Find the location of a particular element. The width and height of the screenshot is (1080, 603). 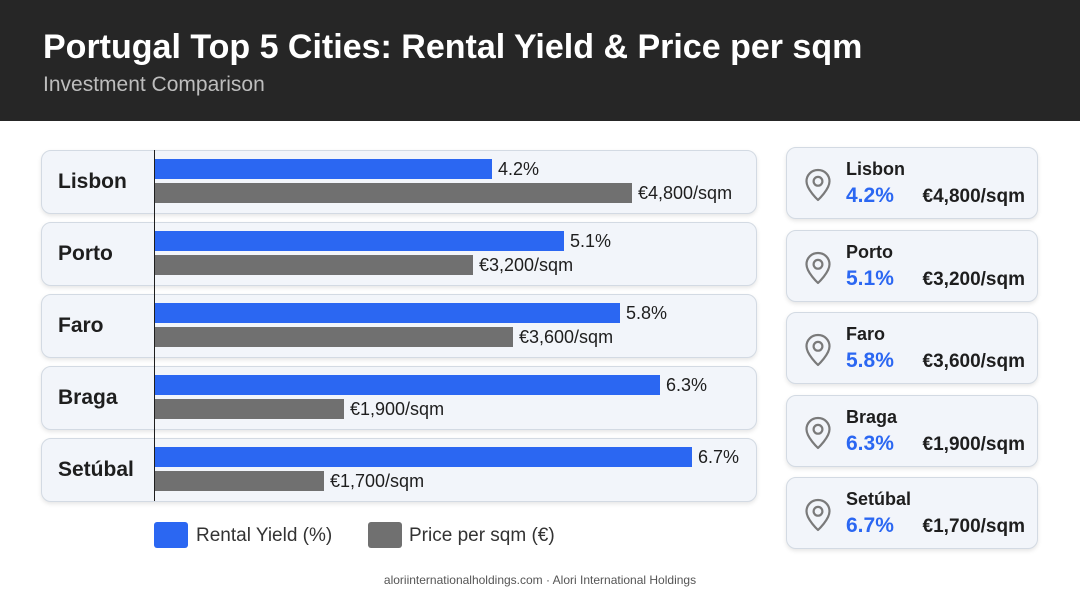

yield-data-label: 6.7% is located at coordinates (719, 457).